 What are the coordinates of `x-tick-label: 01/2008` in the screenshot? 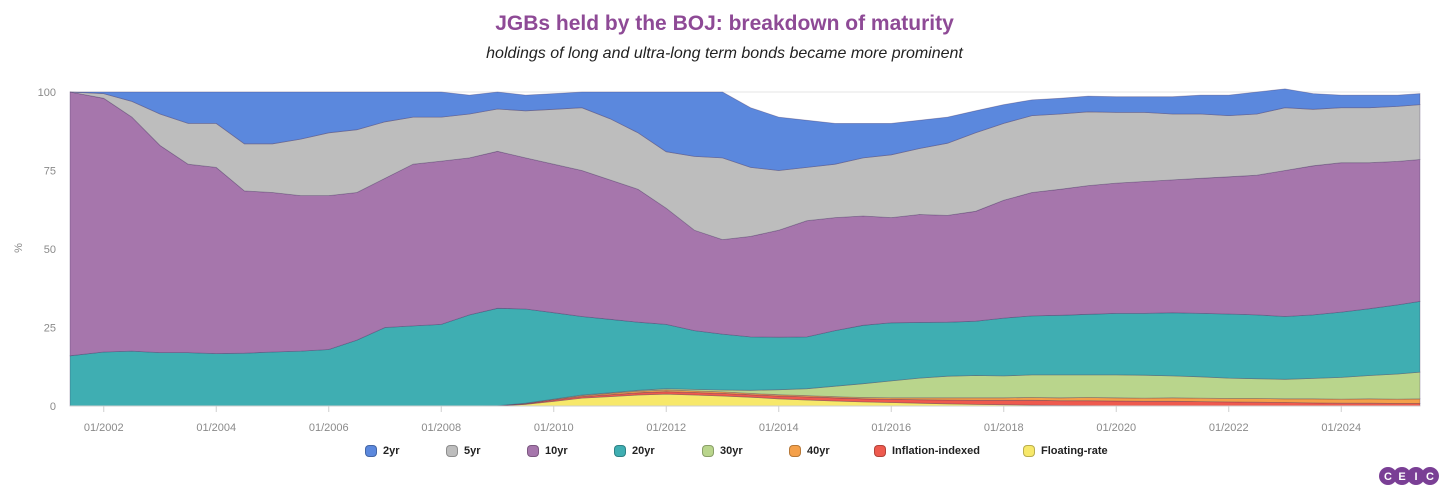 It's located at (441, 428).